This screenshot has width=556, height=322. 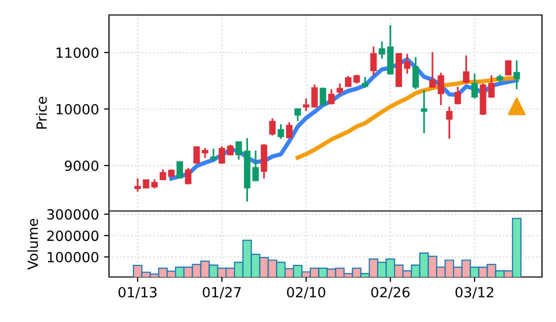 I want to click on y-tick-label: 200000, so click(x=72, y=236).